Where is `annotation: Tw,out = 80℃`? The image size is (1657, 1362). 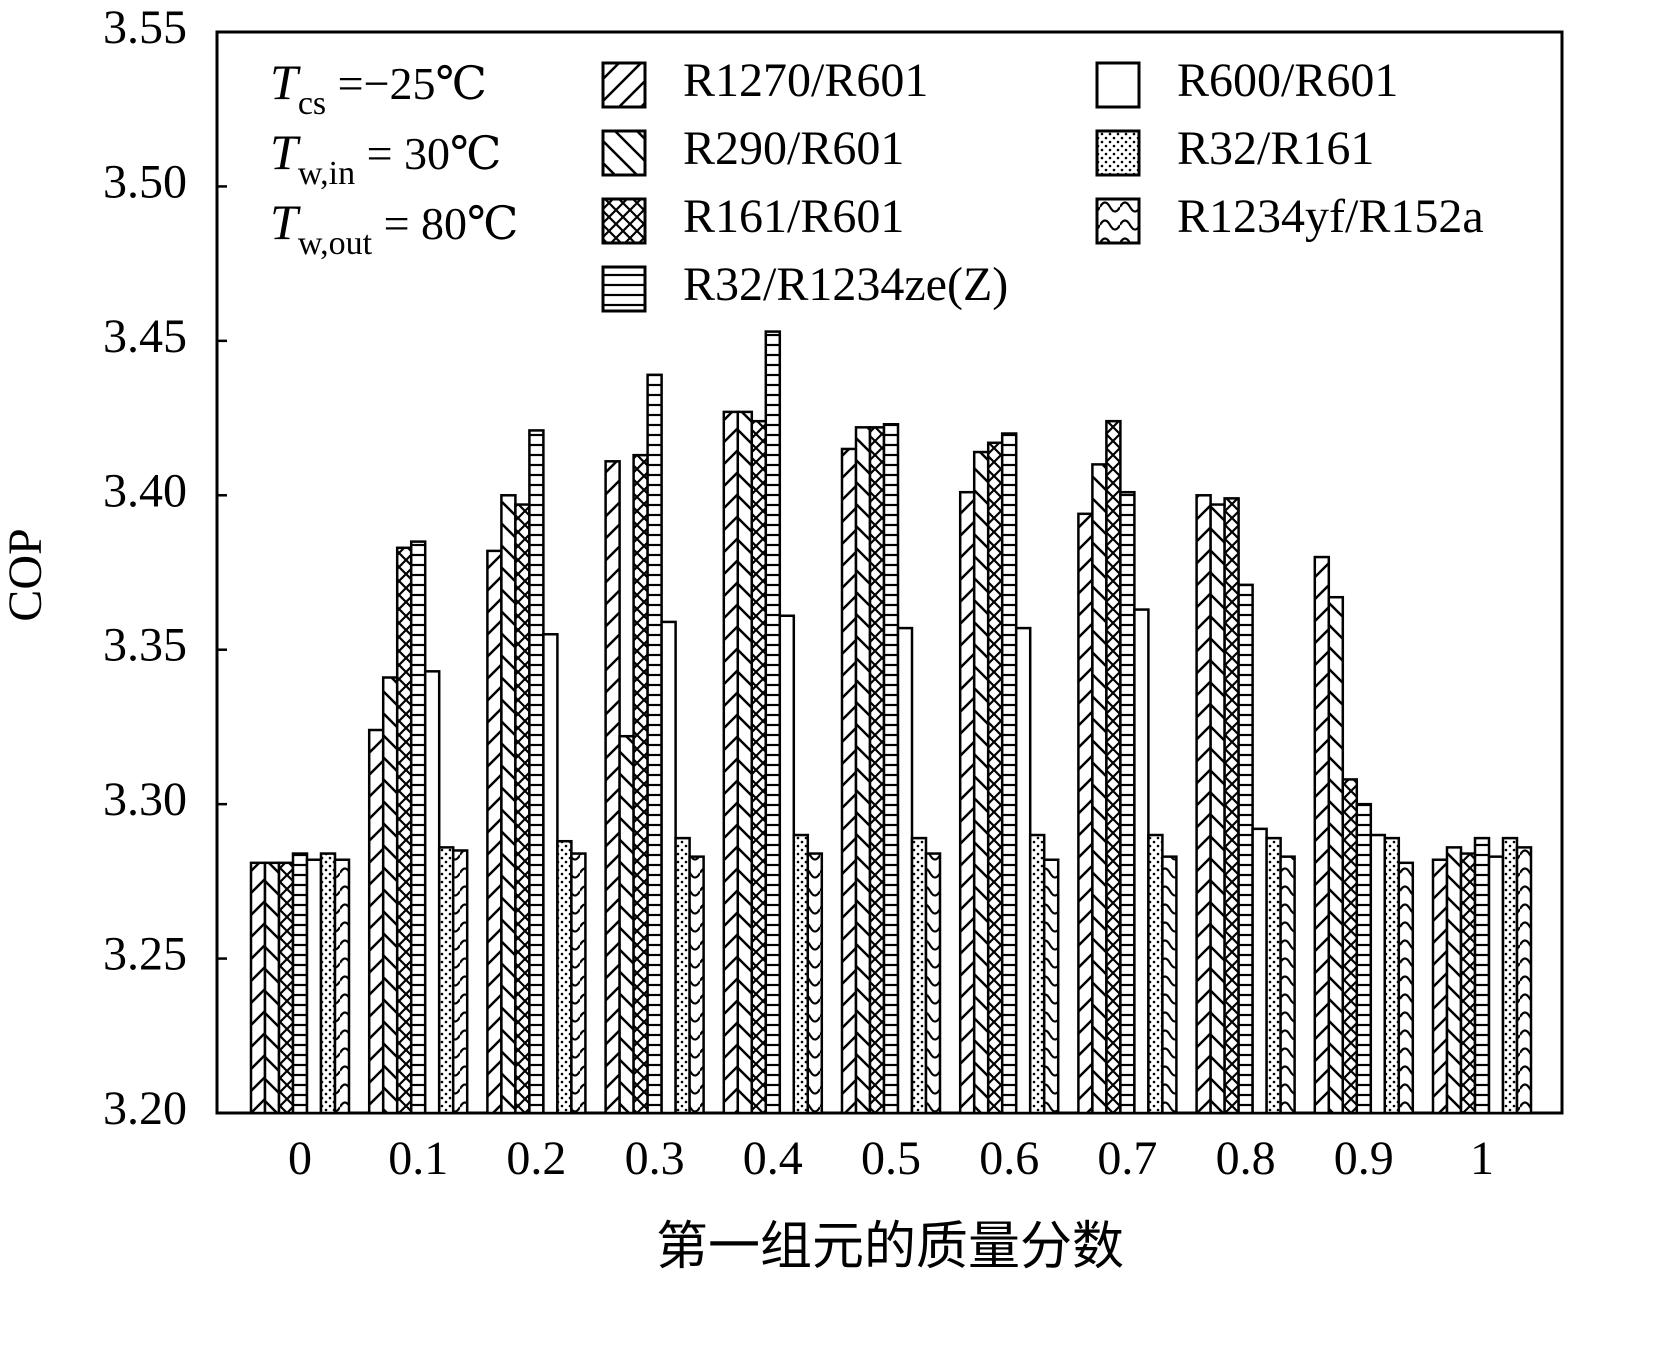
annotation: Tw,out = 80℃ is located at coordinates (394, 227).